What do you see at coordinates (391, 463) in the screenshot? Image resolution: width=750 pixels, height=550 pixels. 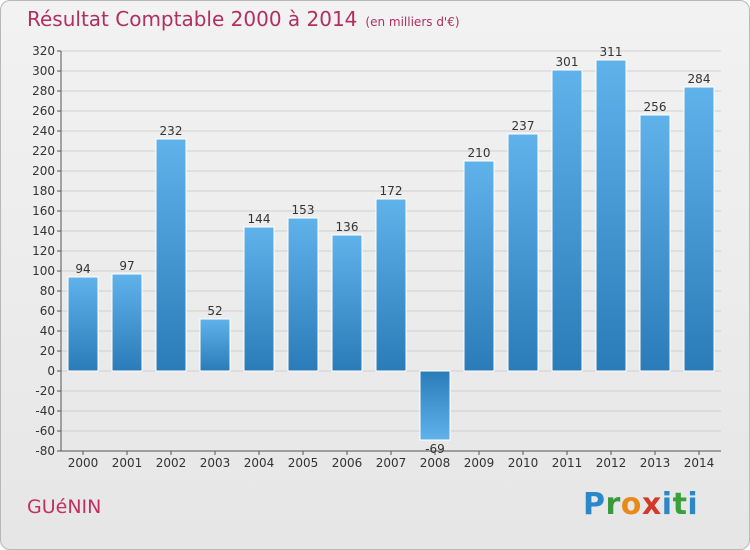 I see `x-tick-label: 2007` at bounding box center [391, 463].